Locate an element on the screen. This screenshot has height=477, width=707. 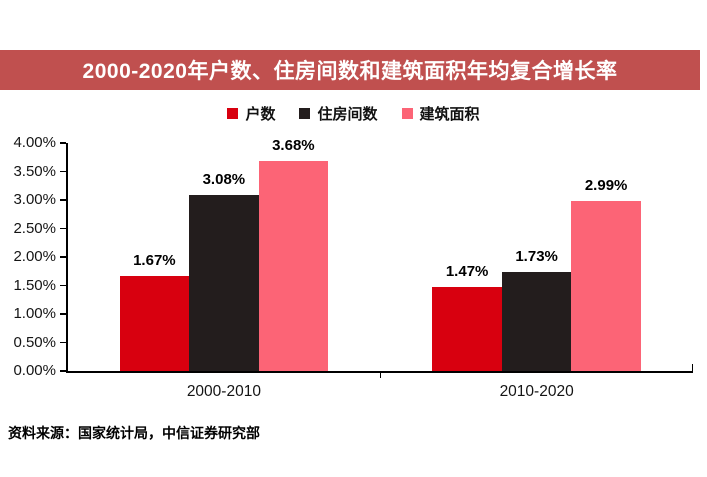
source-note: 资料来源：国家统计局，中信证券研究部 is located at coordinates (134, 433).